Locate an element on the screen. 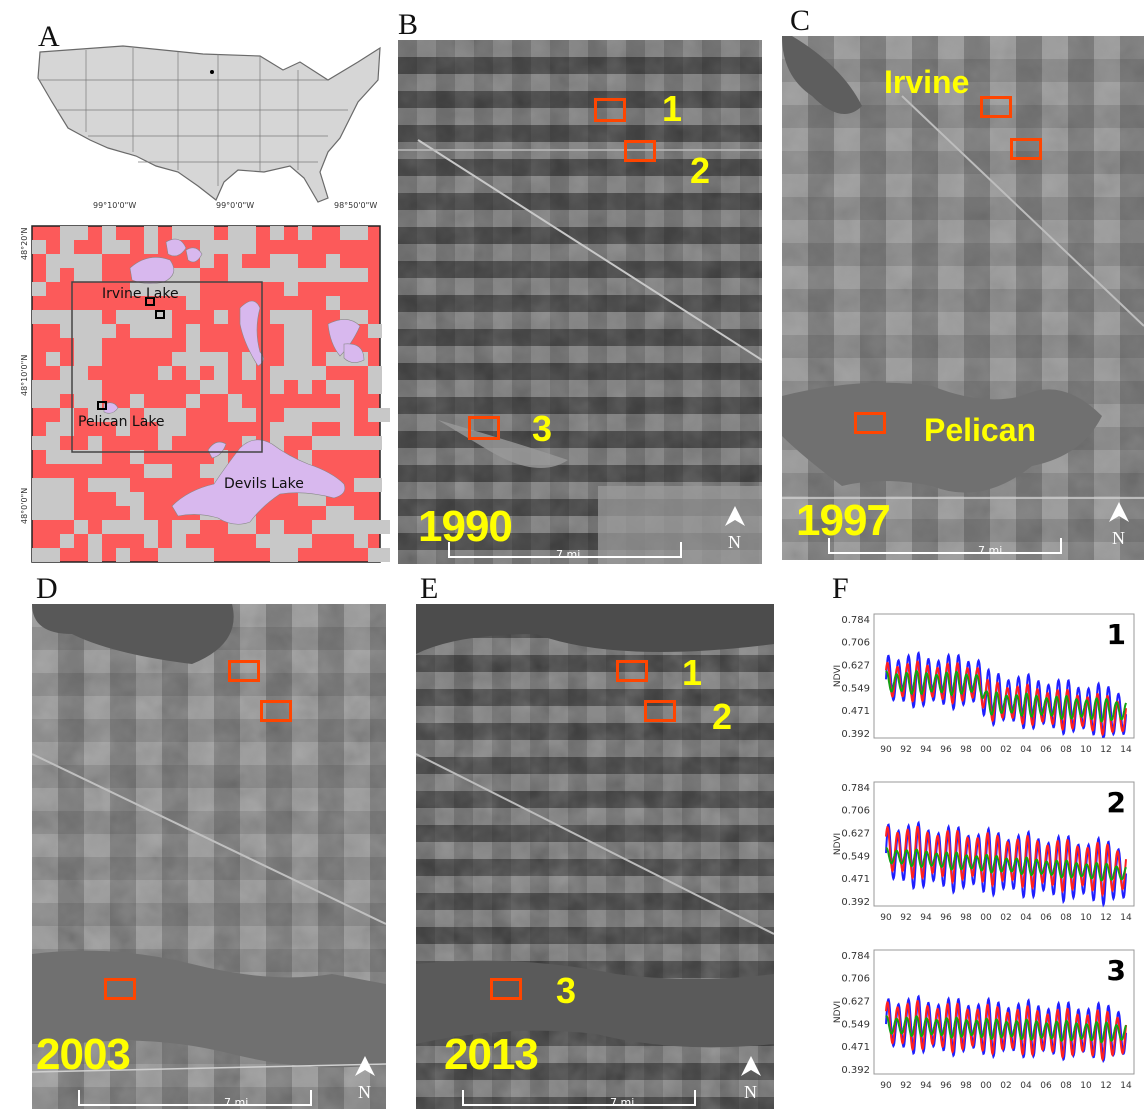  study-extent-box is located at coordinates (167, 367).